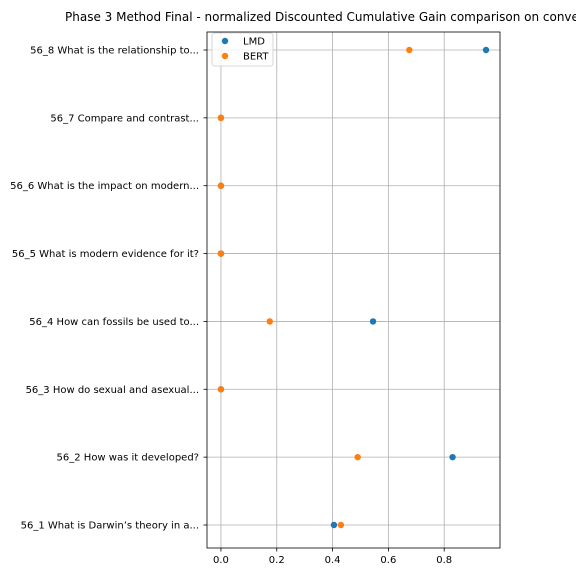  What do you see at coordinates (256, 57) in the screenshot?
I see `legend-label-bert: BERT` at bounding box center [256, 57].